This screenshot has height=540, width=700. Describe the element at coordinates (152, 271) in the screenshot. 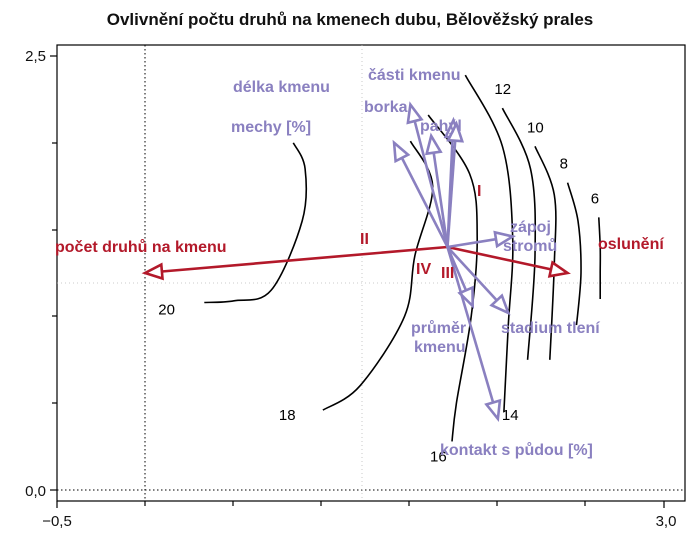

I see `vector-head-pocet-druhu-na-kmenu` at that location.